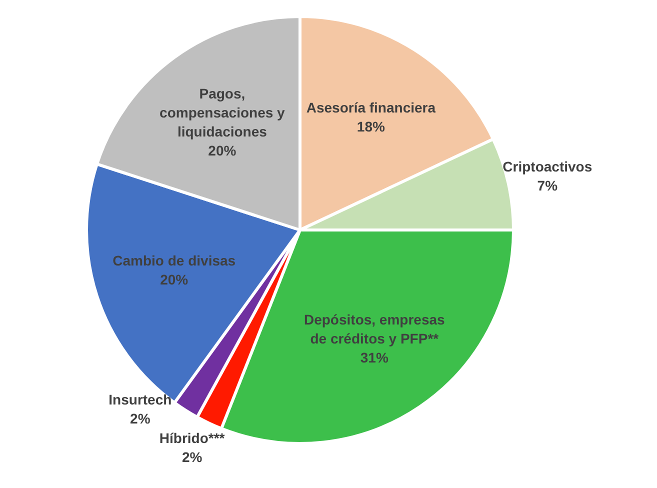 Image resolution: width=657 pixels, height=488 pixels. Describe the element at coordinates (192, 438) in the screenshot. I see `slice-label: Híbrido***` at that location.